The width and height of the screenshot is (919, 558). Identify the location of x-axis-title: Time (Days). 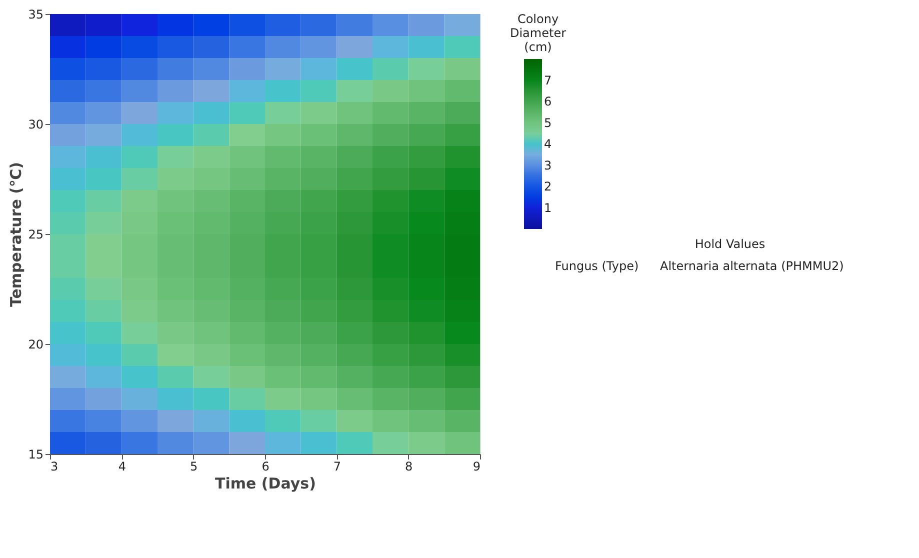
(265, 483).